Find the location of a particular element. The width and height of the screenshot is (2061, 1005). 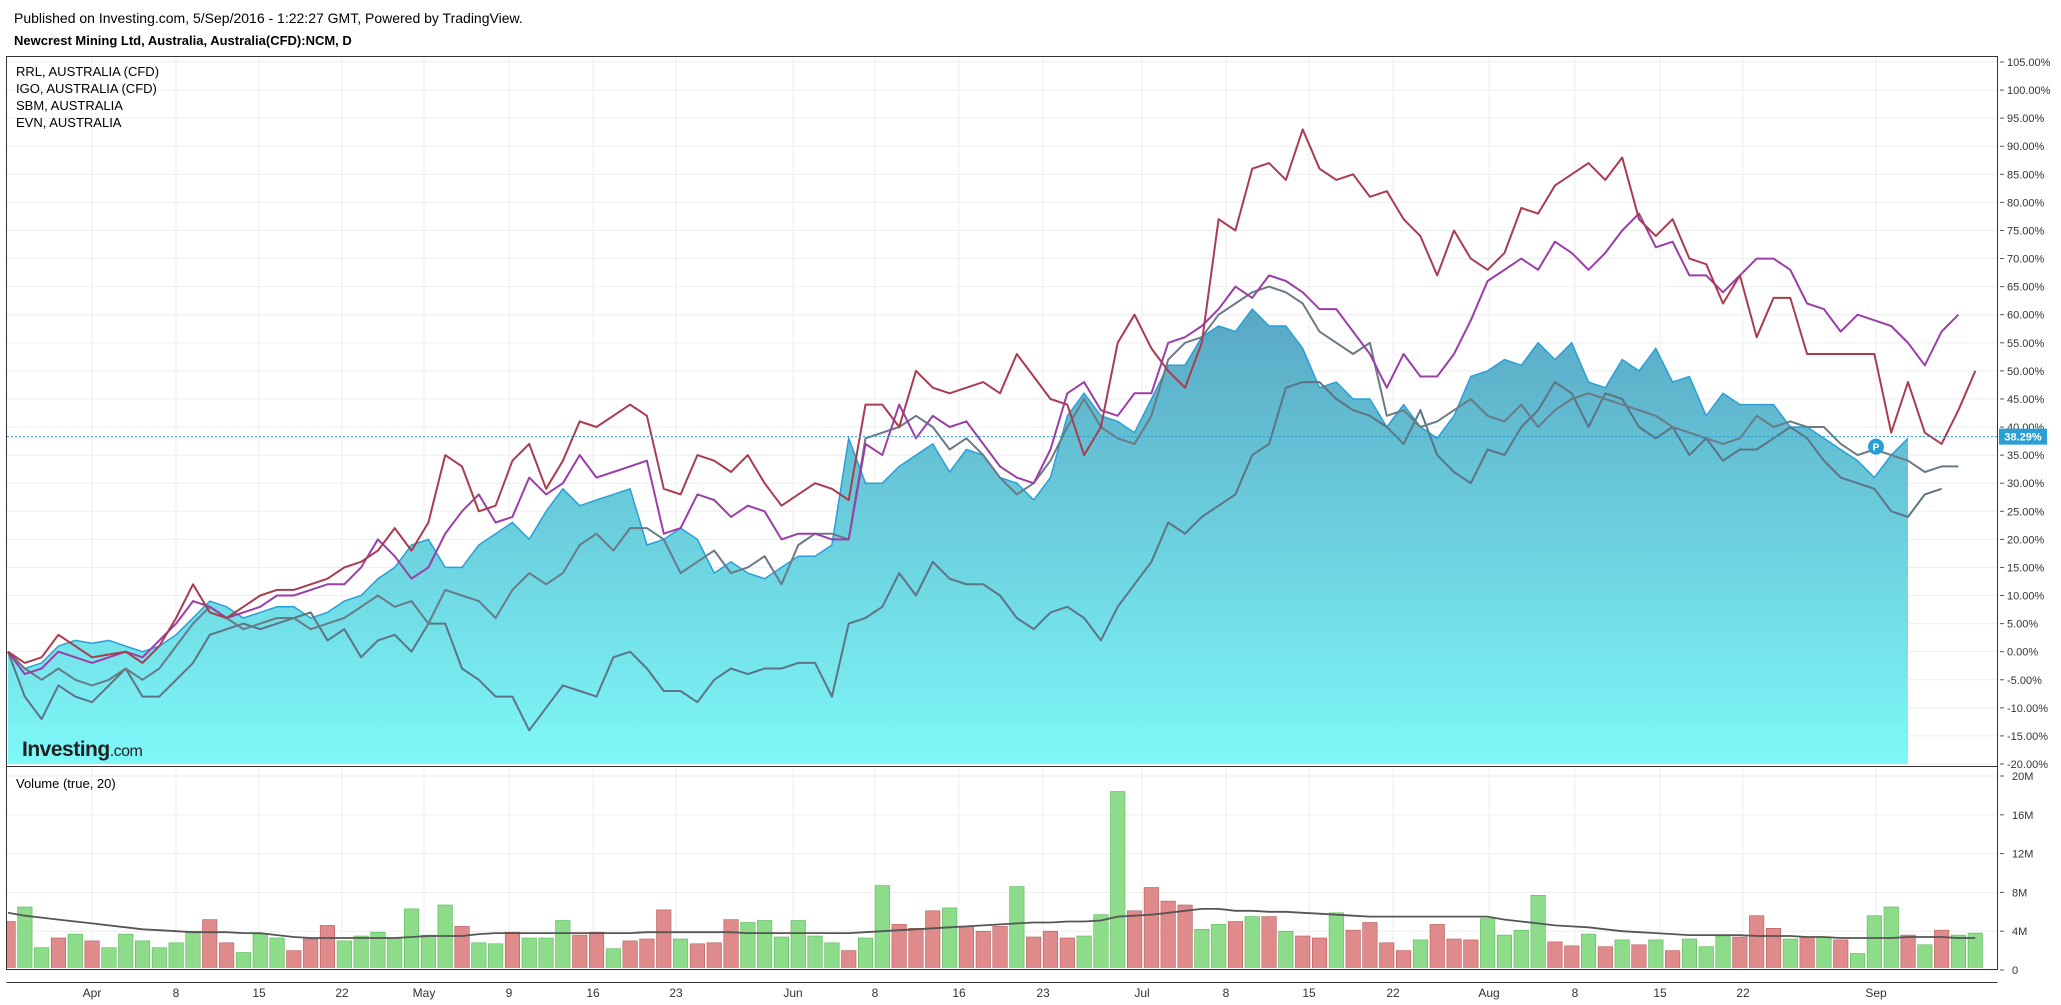

y-tick-label: 90.00% is located at coordinates (2026, 147).